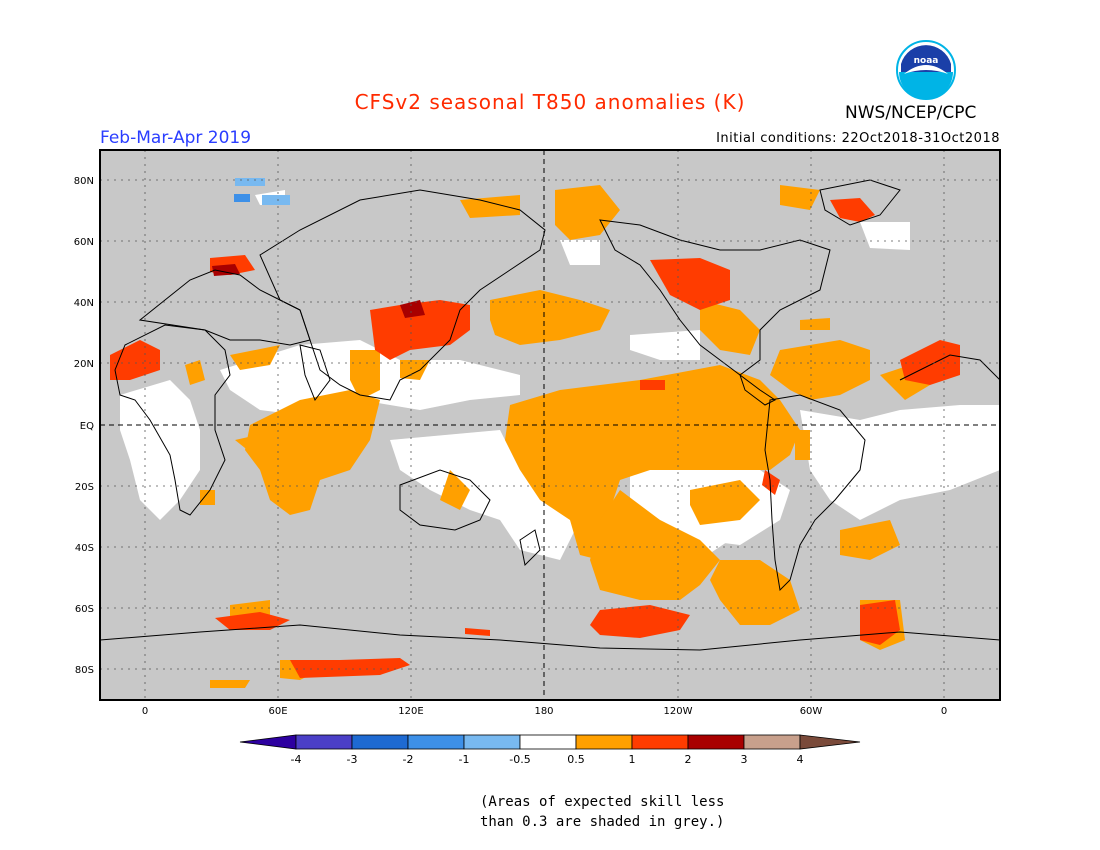 The image size is (1100, 850). Describe the element at coordinates (602, 802) in the screenshot. I see `skill-note-line: (Areas of expected skill less` at that location.